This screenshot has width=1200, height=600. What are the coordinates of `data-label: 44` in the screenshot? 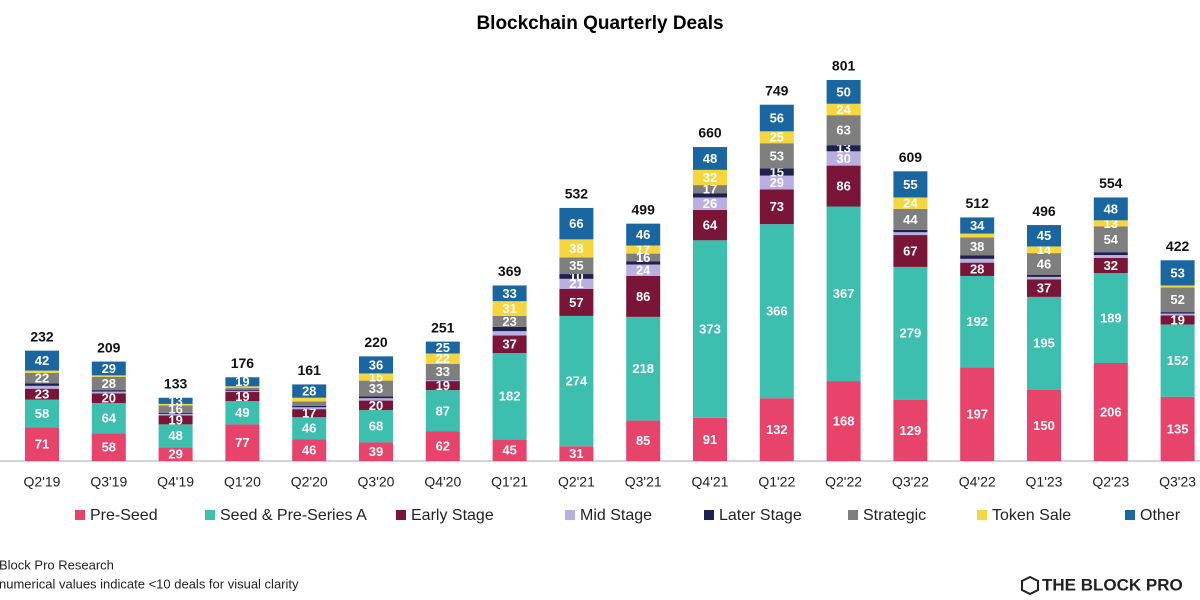 It's located at (910, 219).